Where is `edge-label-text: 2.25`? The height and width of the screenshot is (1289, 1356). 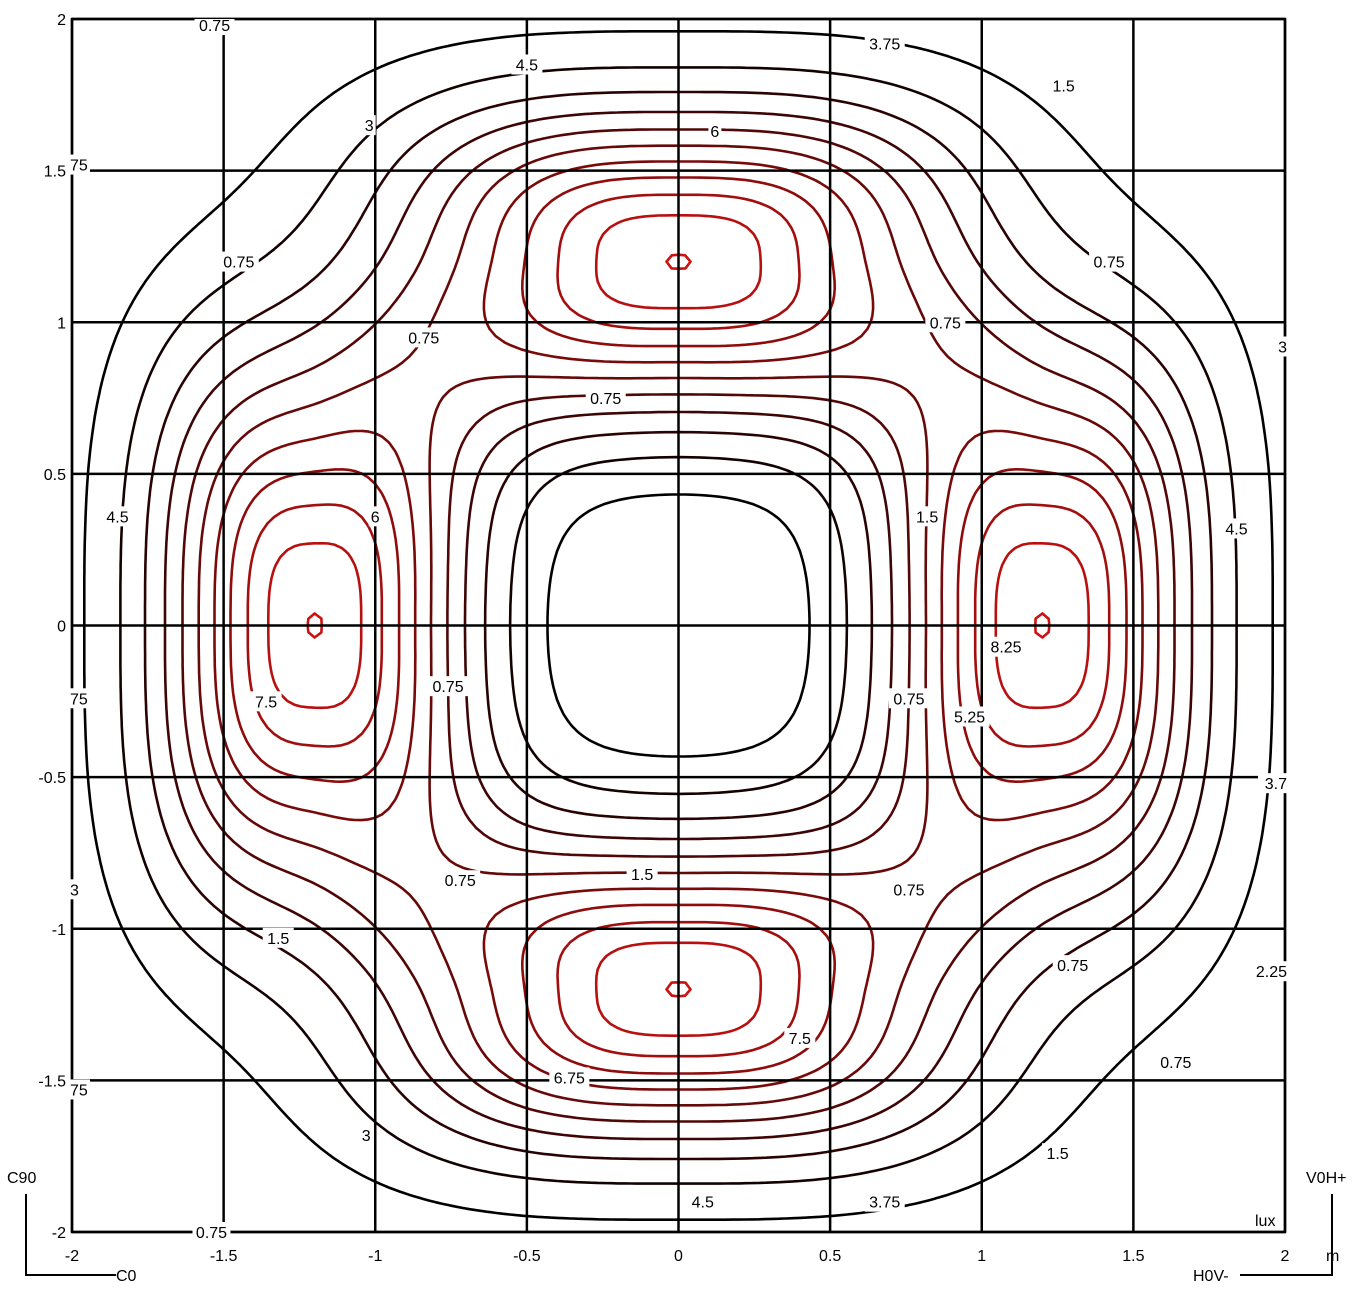
edge-label-text: 2.25 is located at coordinates (1271, 972).